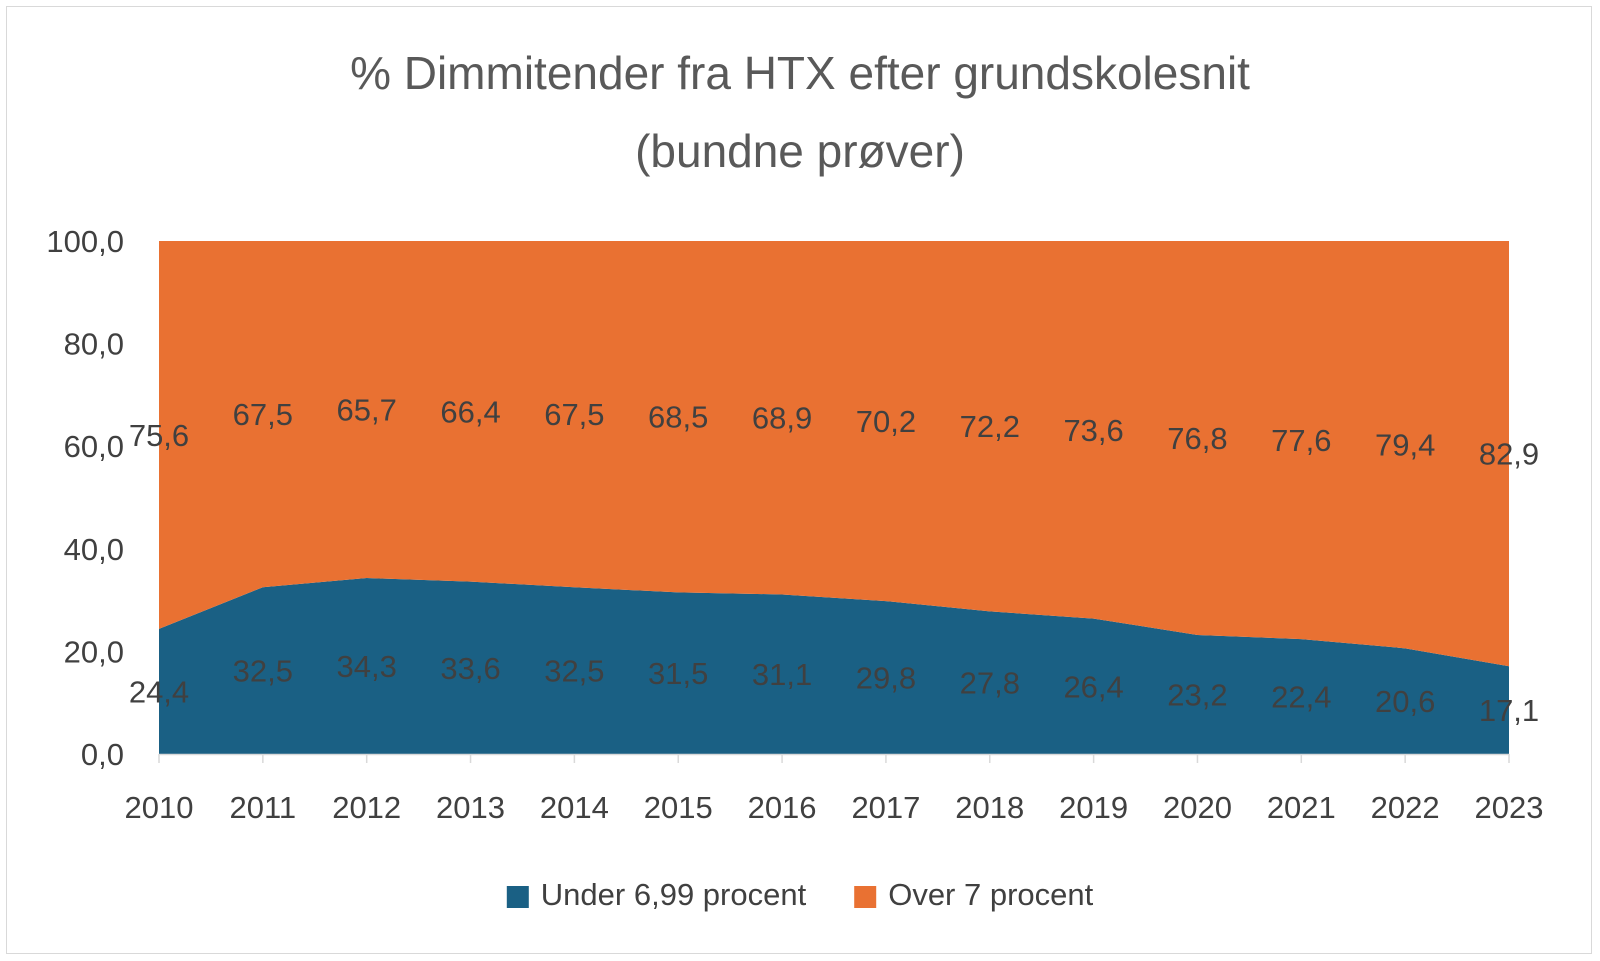 The width and height of the screenshot is (1600, 961). I want to click on data-label-series-2: 75,6, so click(159, 435).